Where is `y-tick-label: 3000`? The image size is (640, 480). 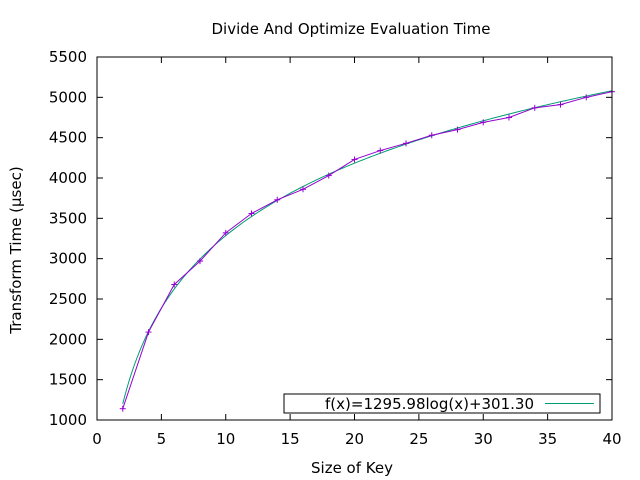
y-tick-label: 3000 is located at coordinates (68, 259).